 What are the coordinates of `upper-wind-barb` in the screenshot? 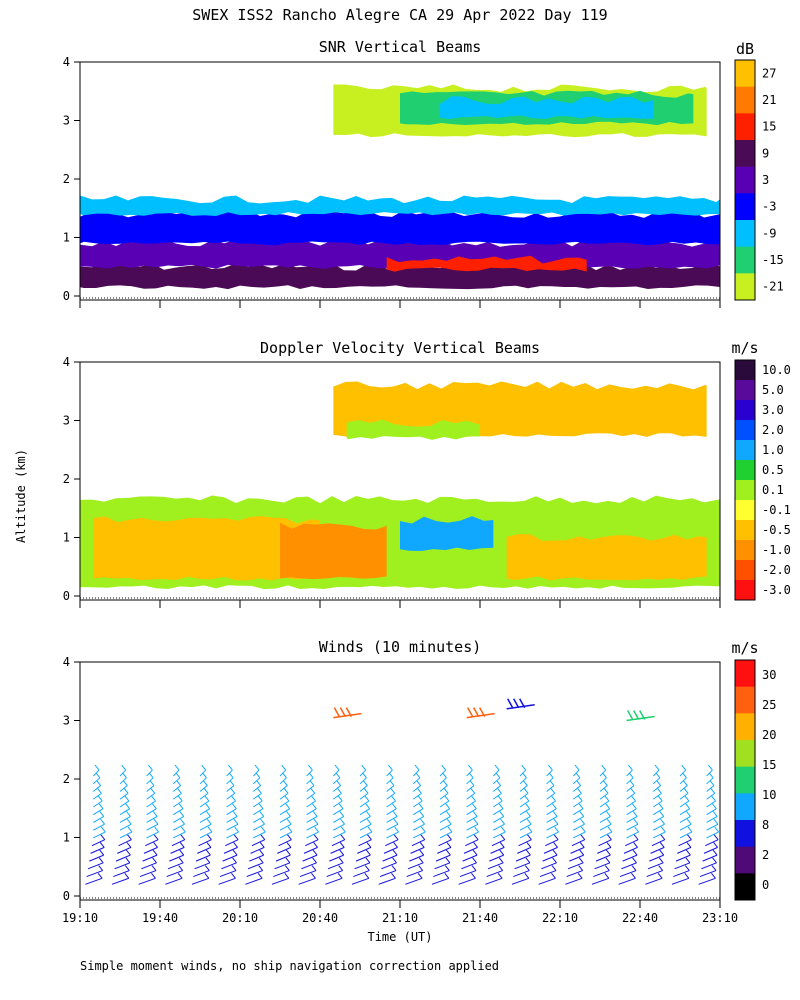 It's located at (347, 715).